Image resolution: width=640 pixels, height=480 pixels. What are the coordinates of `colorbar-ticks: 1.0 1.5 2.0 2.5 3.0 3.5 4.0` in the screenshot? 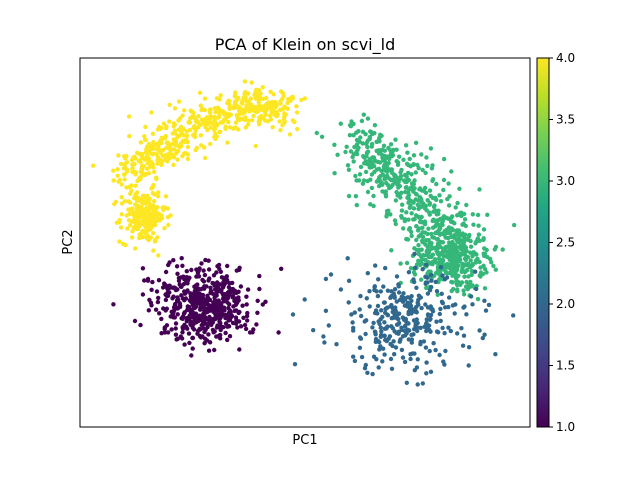 It's located at (562, 242).